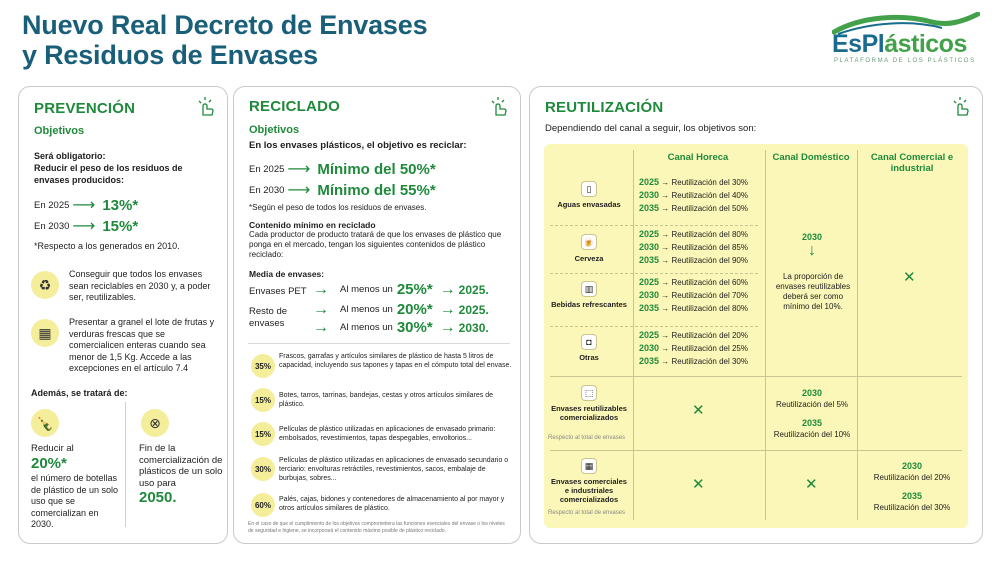 This screenshot has height=563, width=1000. I want to click on title-line-1: Nuevo Real Decreto de Envases, so click(225, 25).